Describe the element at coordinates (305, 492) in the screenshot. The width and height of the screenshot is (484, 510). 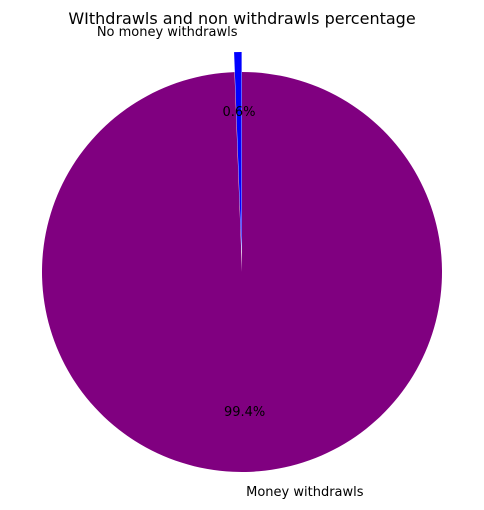
I see `slice-label: Money withdrawls` at that location.